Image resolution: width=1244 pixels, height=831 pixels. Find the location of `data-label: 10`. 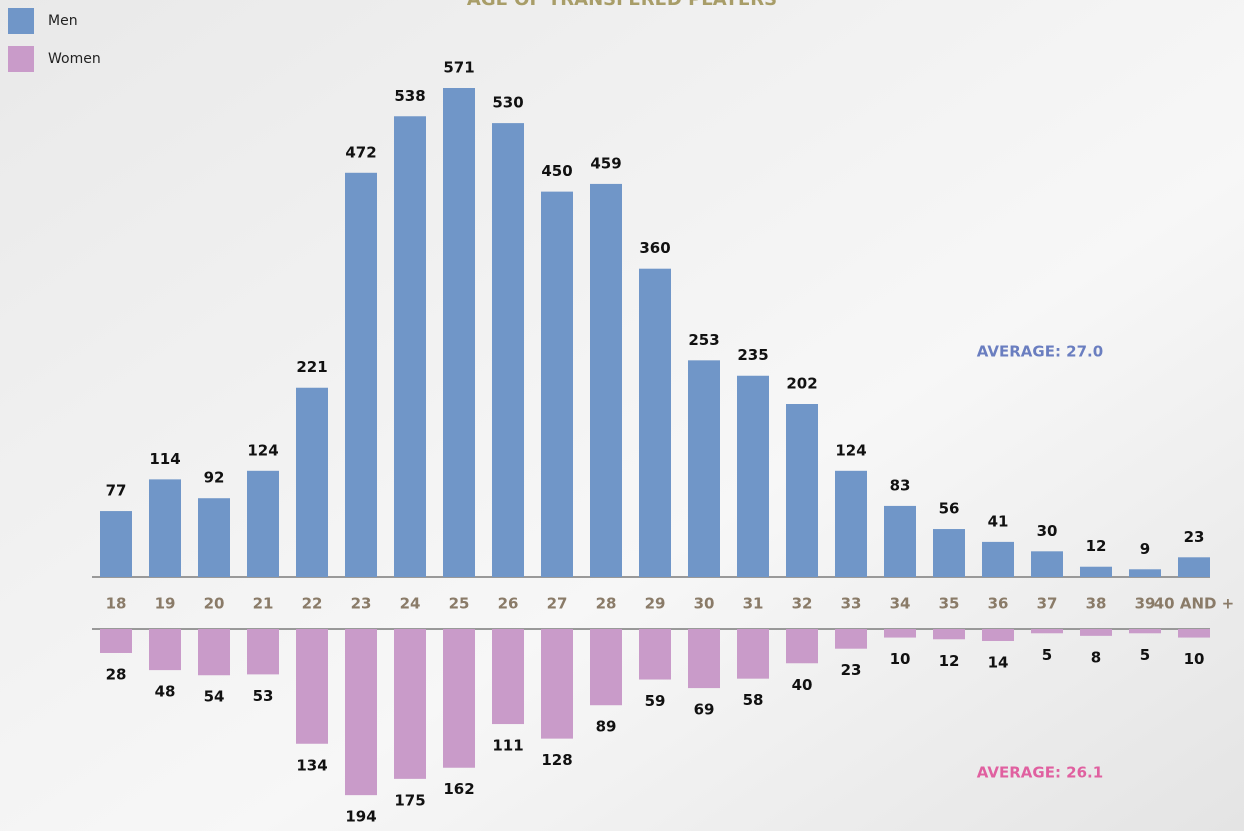

data-label: 10 is located at coordinates (900, 659).